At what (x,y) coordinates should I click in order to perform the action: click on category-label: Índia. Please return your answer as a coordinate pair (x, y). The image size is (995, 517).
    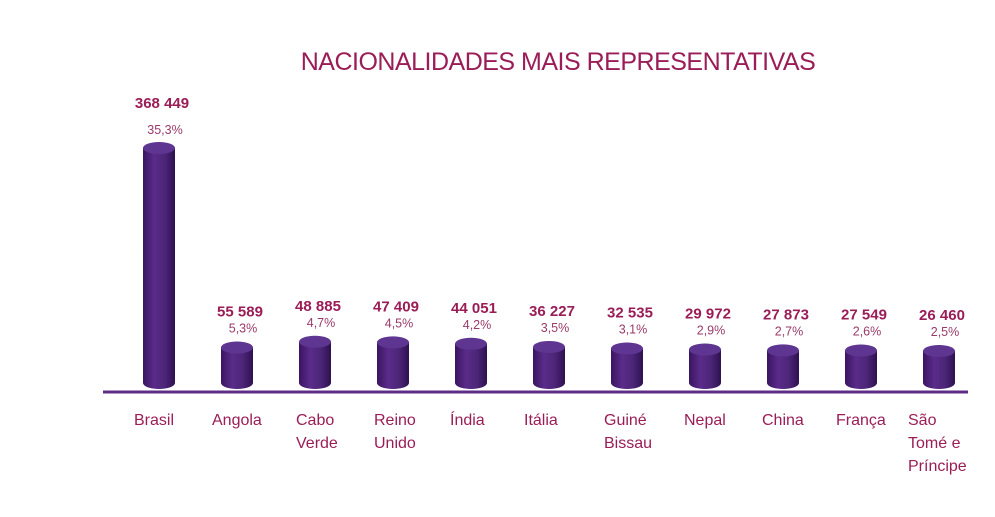
    Looking at the image, I should click on (467, 419).